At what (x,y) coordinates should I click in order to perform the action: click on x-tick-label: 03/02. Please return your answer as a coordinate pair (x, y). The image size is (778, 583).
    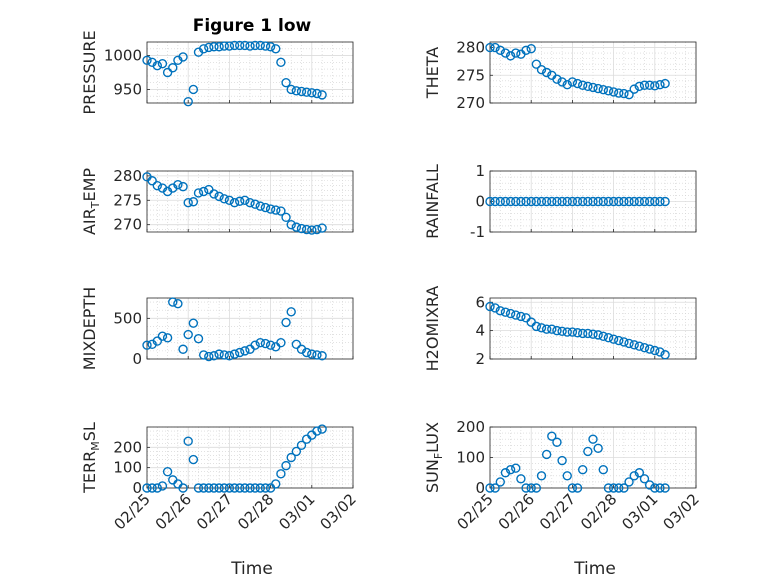
    Looking at the image, I should click on (681, 511).